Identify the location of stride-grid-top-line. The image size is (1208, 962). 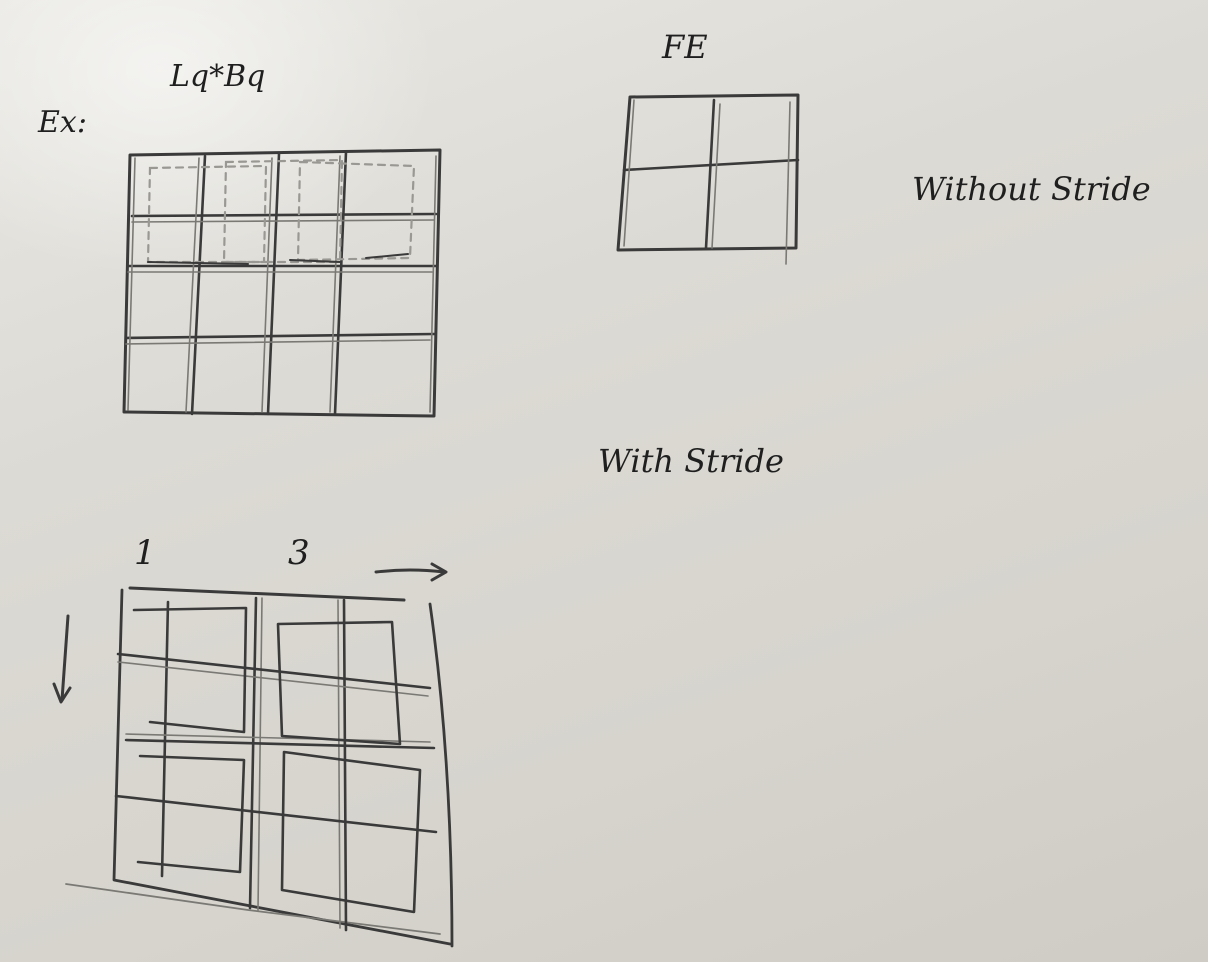
(267, 594).